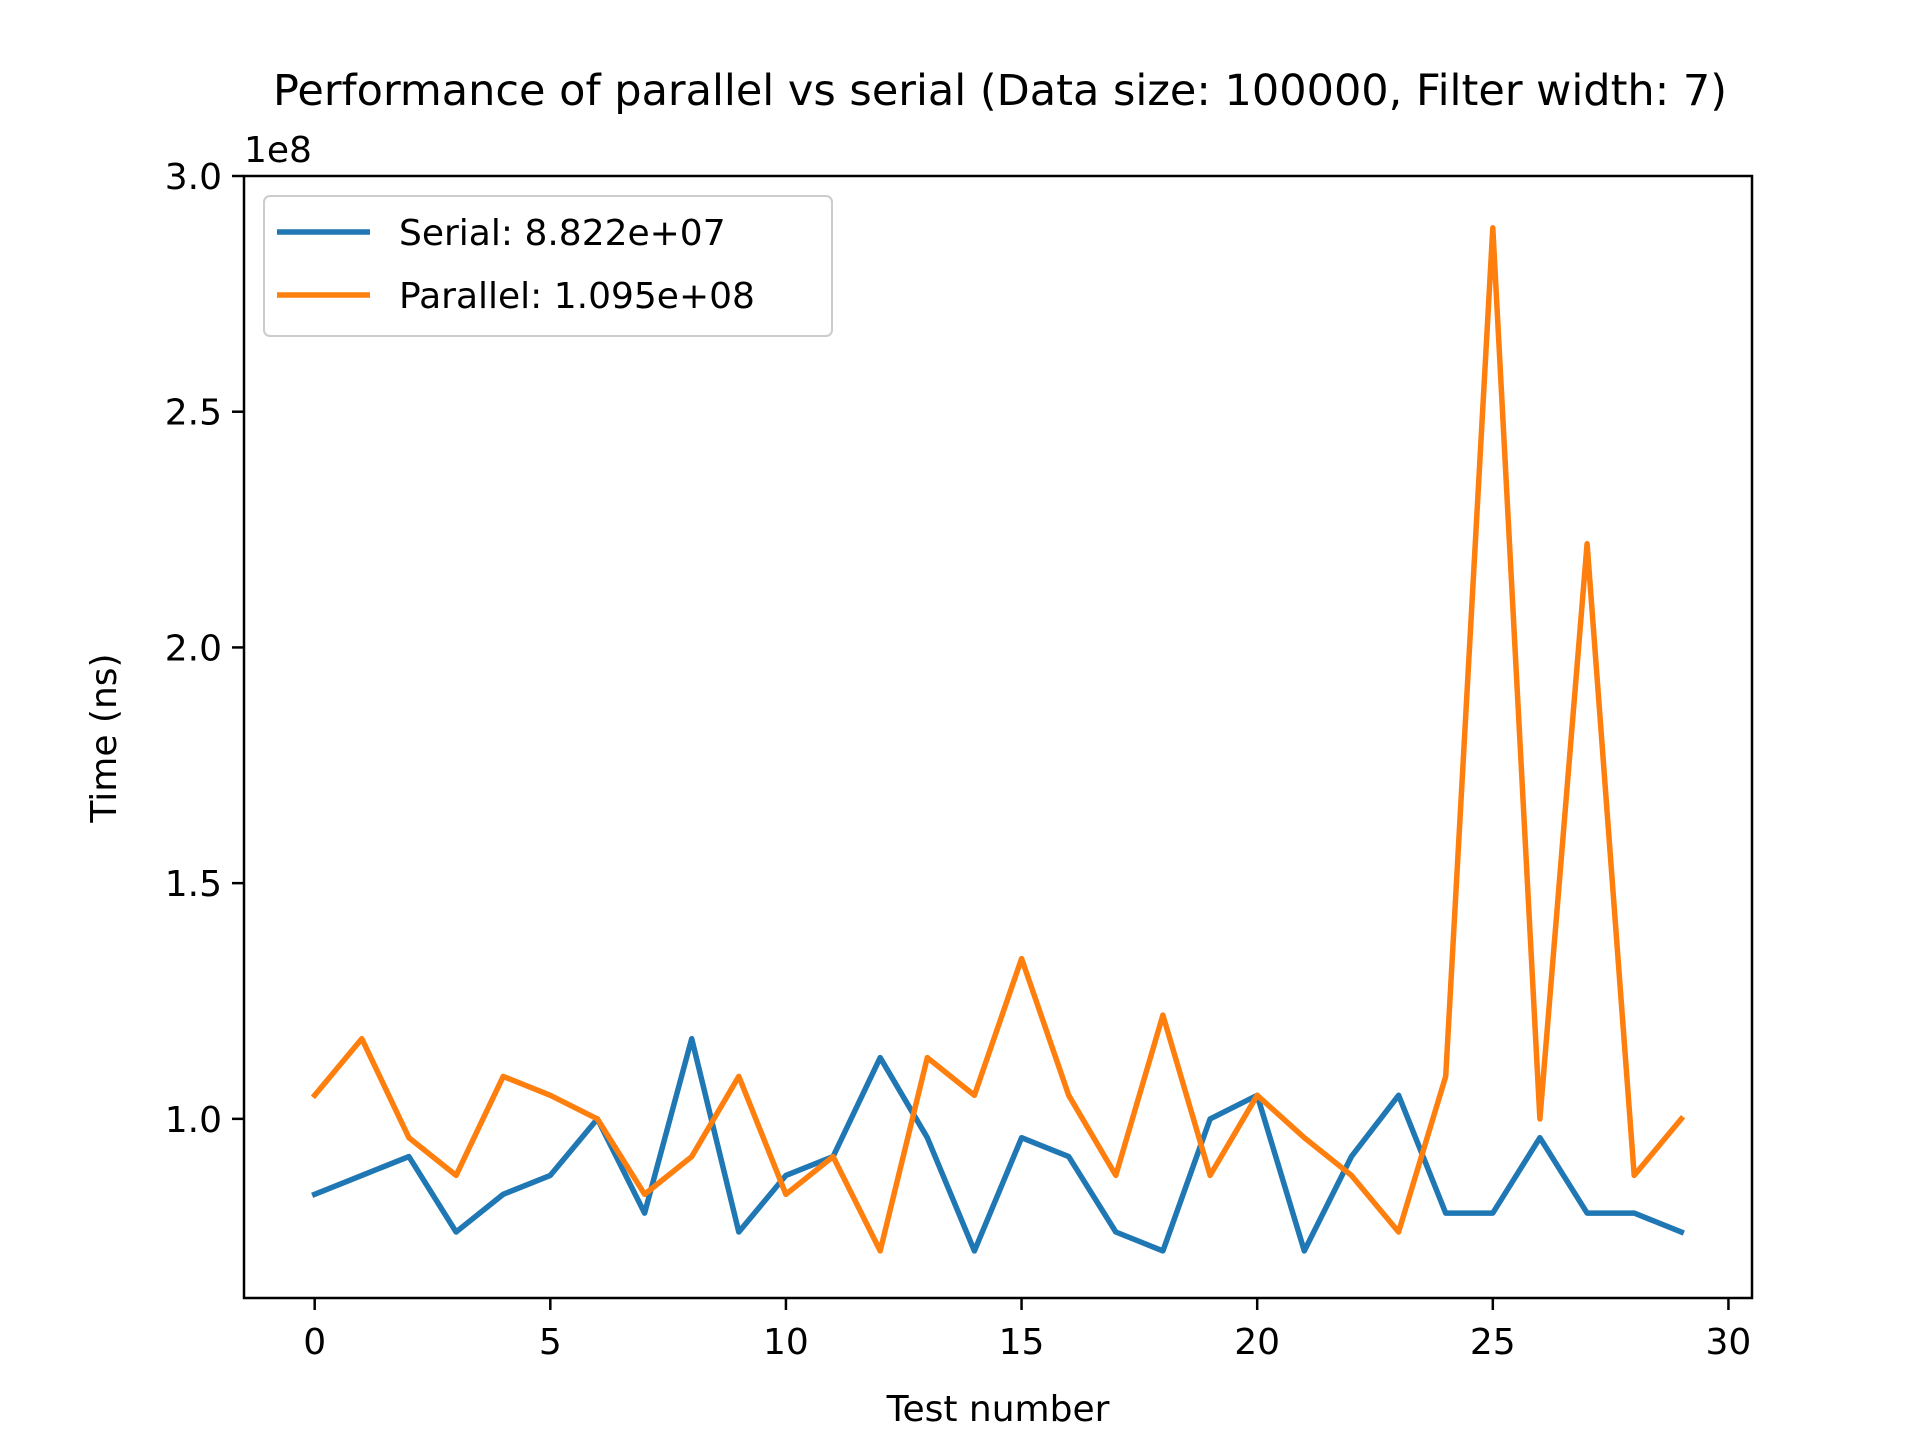 Image resolution: width=1920 pixels, height=1440 pixels. What do you see at coordinates (193, 413) in the screenshot?
I see `y-tick-label: 2.5` at bounding box center [193, 413].